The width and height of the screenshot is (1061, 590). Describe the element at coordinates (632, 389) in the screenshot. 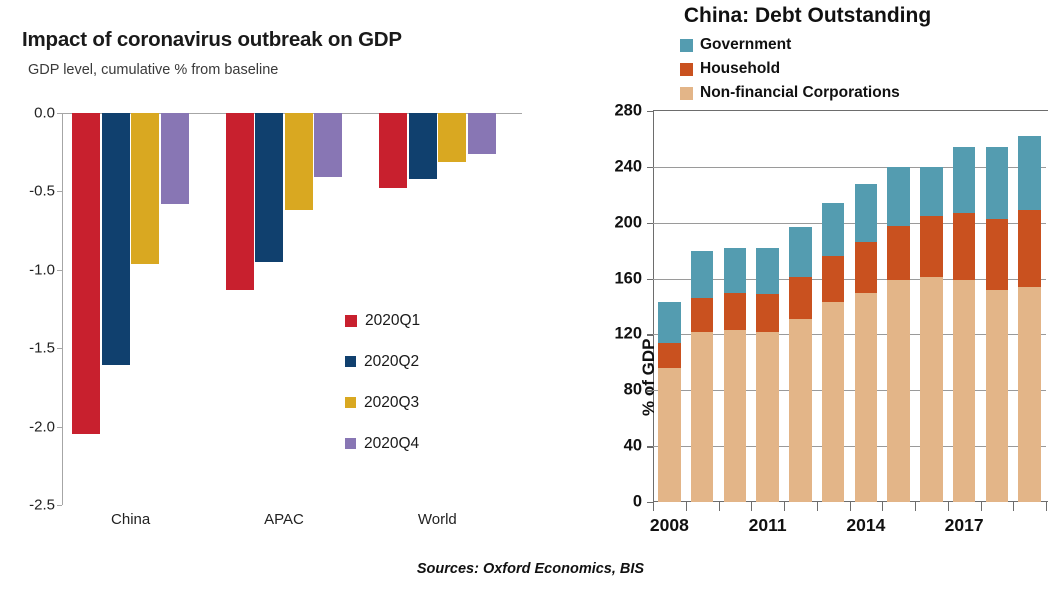

I see `right-y-tick-label: 80` at that location.